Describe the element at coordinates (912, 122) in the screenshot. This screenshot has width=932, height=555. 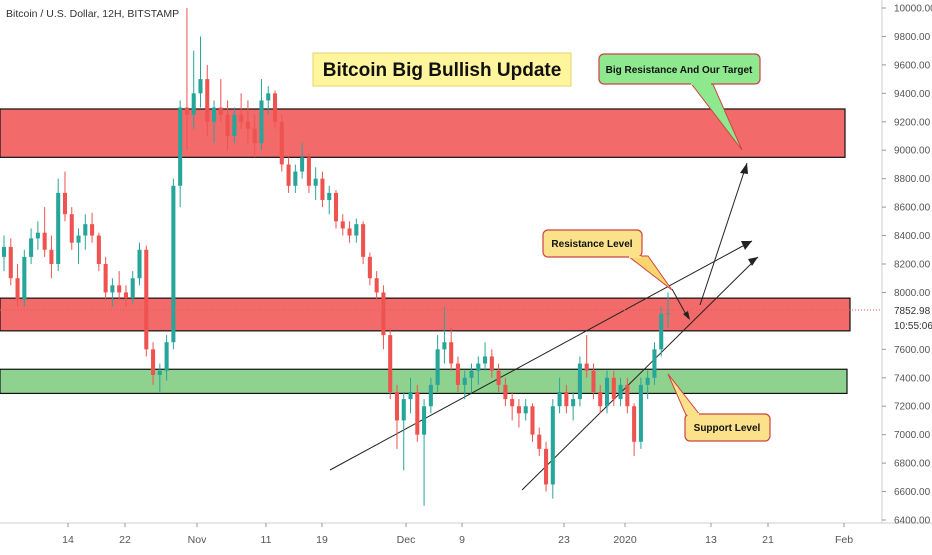
I see `price-tick-label: 9200.00` at that location.